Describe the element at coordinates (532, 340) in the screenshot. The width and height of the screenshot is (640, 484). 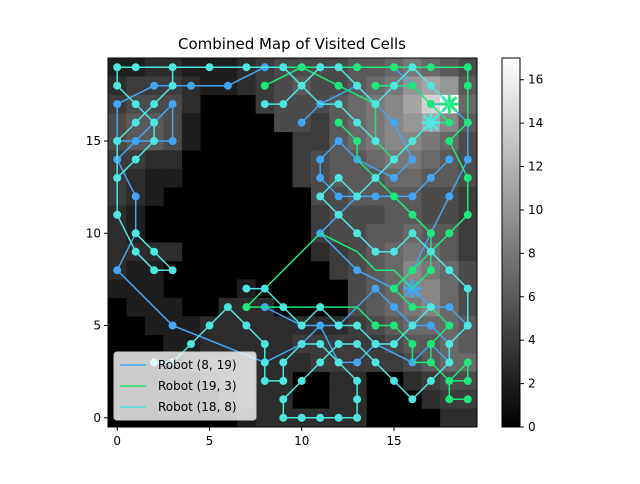
I see `colorbar-tick-label: 4` at that location.